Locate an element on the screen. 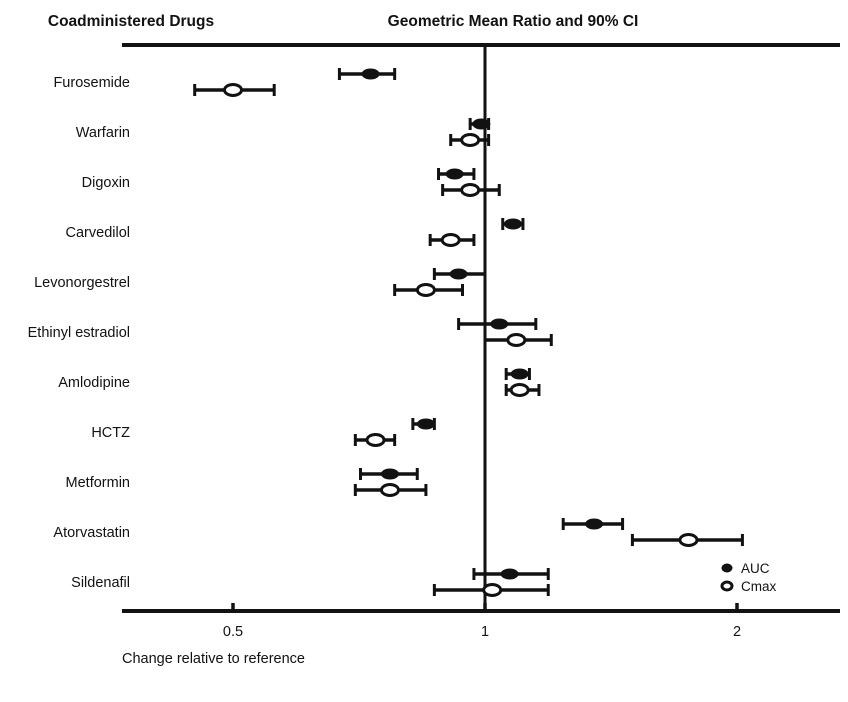  x-tick-label: 2 is located at coordinates (737, 632).